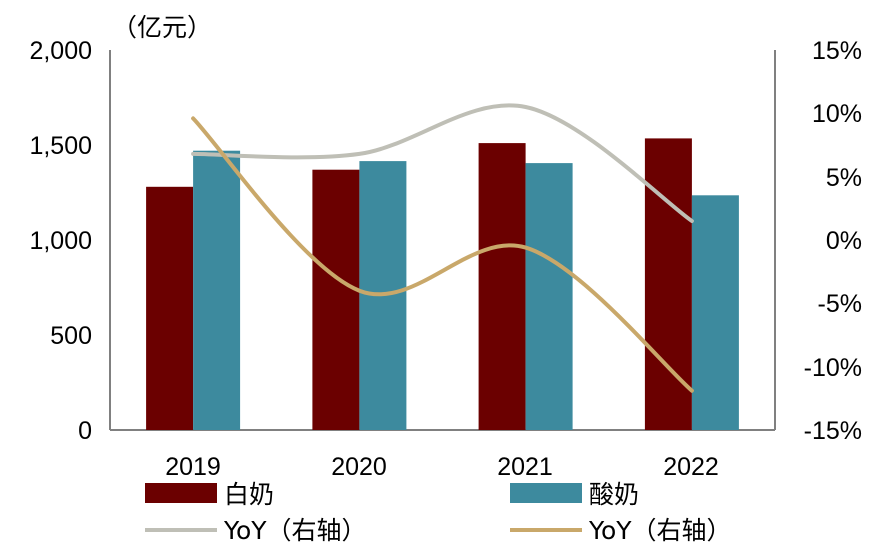 This screenshot has height=555, width=883. What do you see at coordinates (295, 530) in the screenshot?
I see `legend-label-yoy-grey: YoY（右轴）` at bounding box center [295, 530].